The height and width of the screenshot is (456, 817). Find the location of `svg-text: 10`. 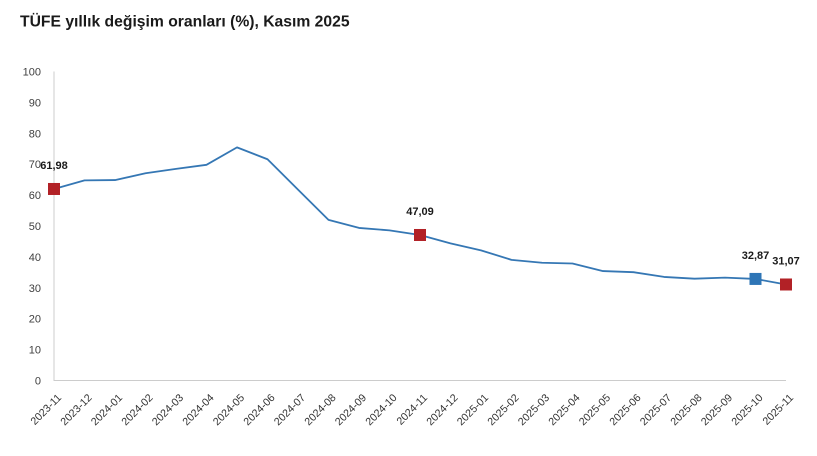

svg-text: 10 is located at coordinates (35, 351).